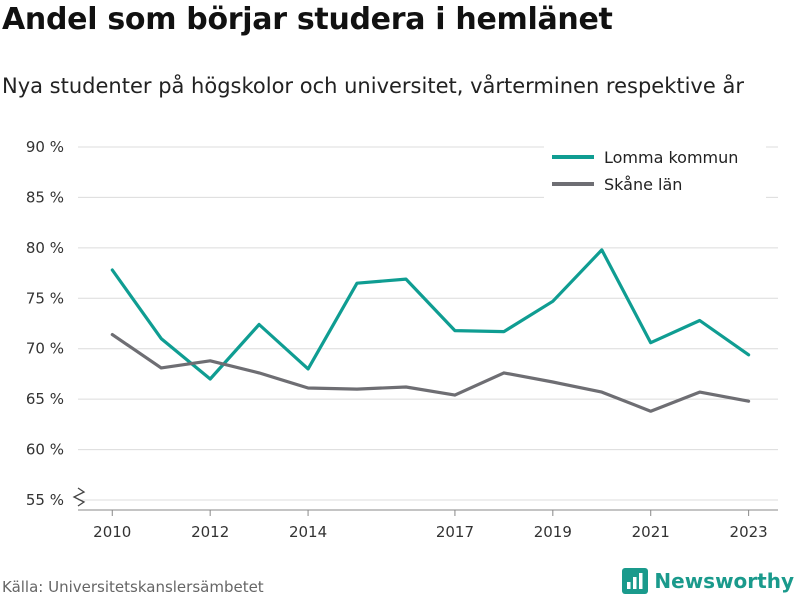  I want to click on x-tick-label-2019: 2019, so click(553, 532).